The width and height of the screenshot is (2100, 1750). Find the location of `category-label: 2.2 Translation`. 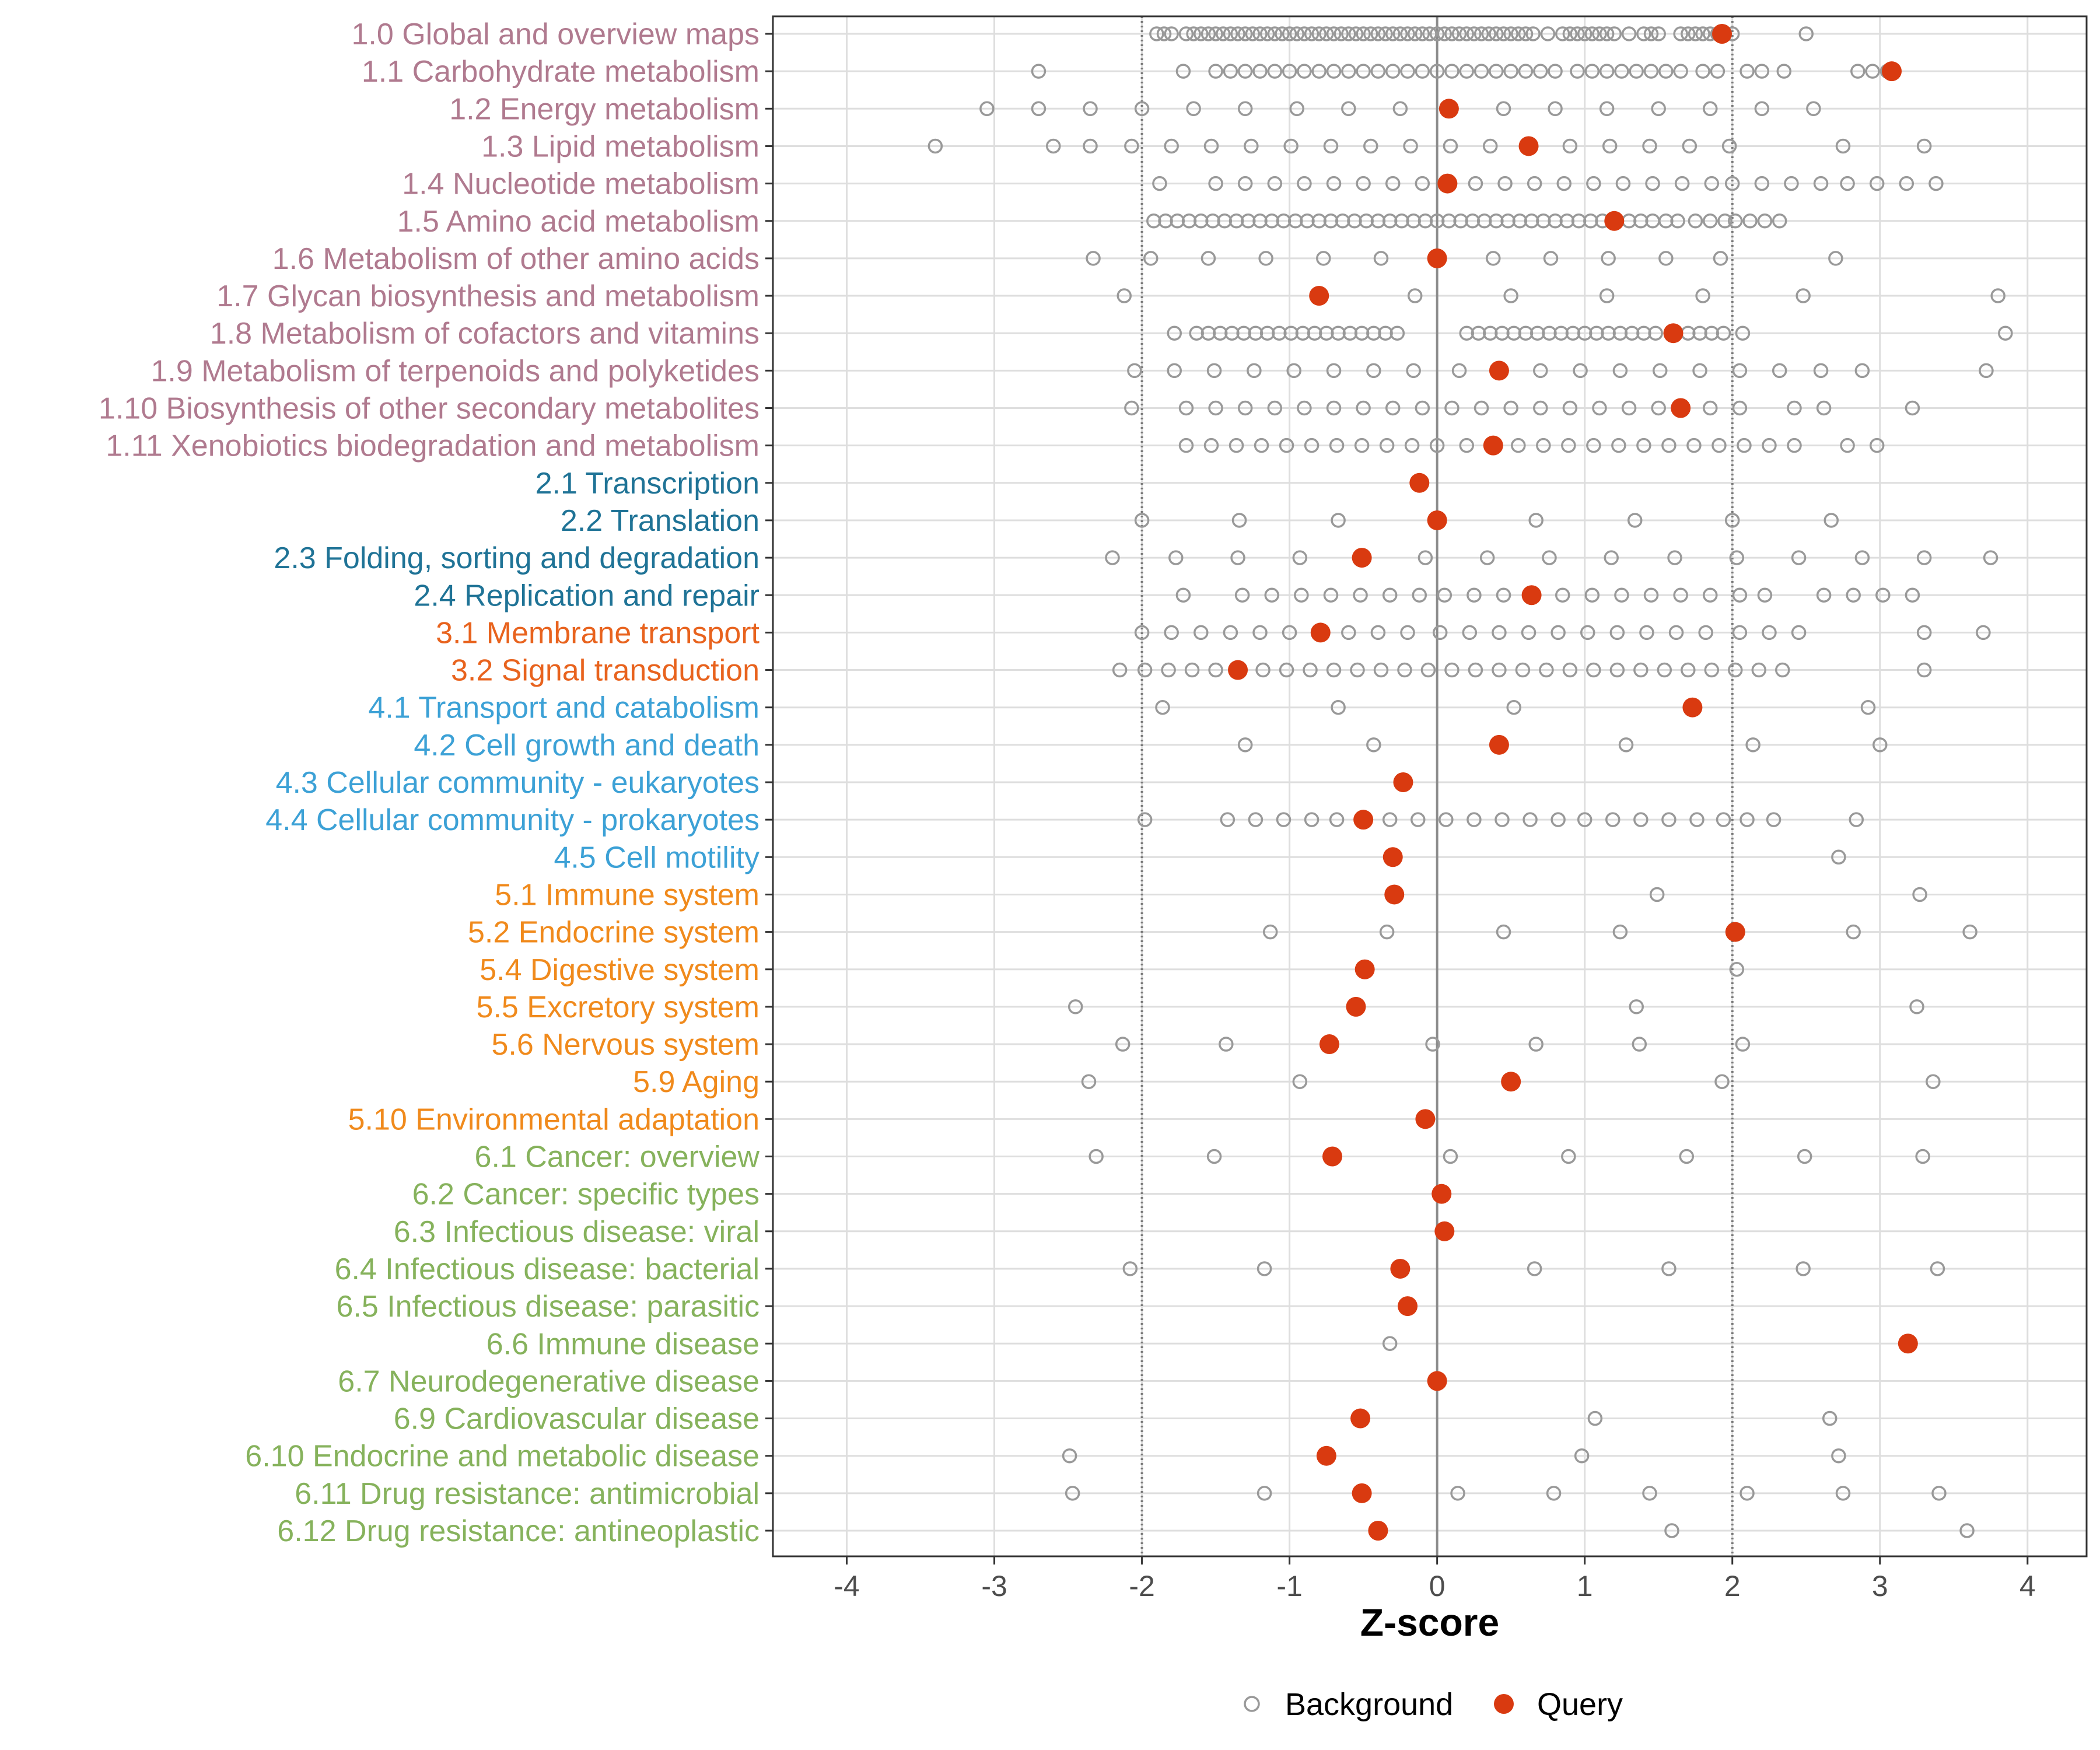

category-label: 2.2 Translation is located at coordinates (660, 521).